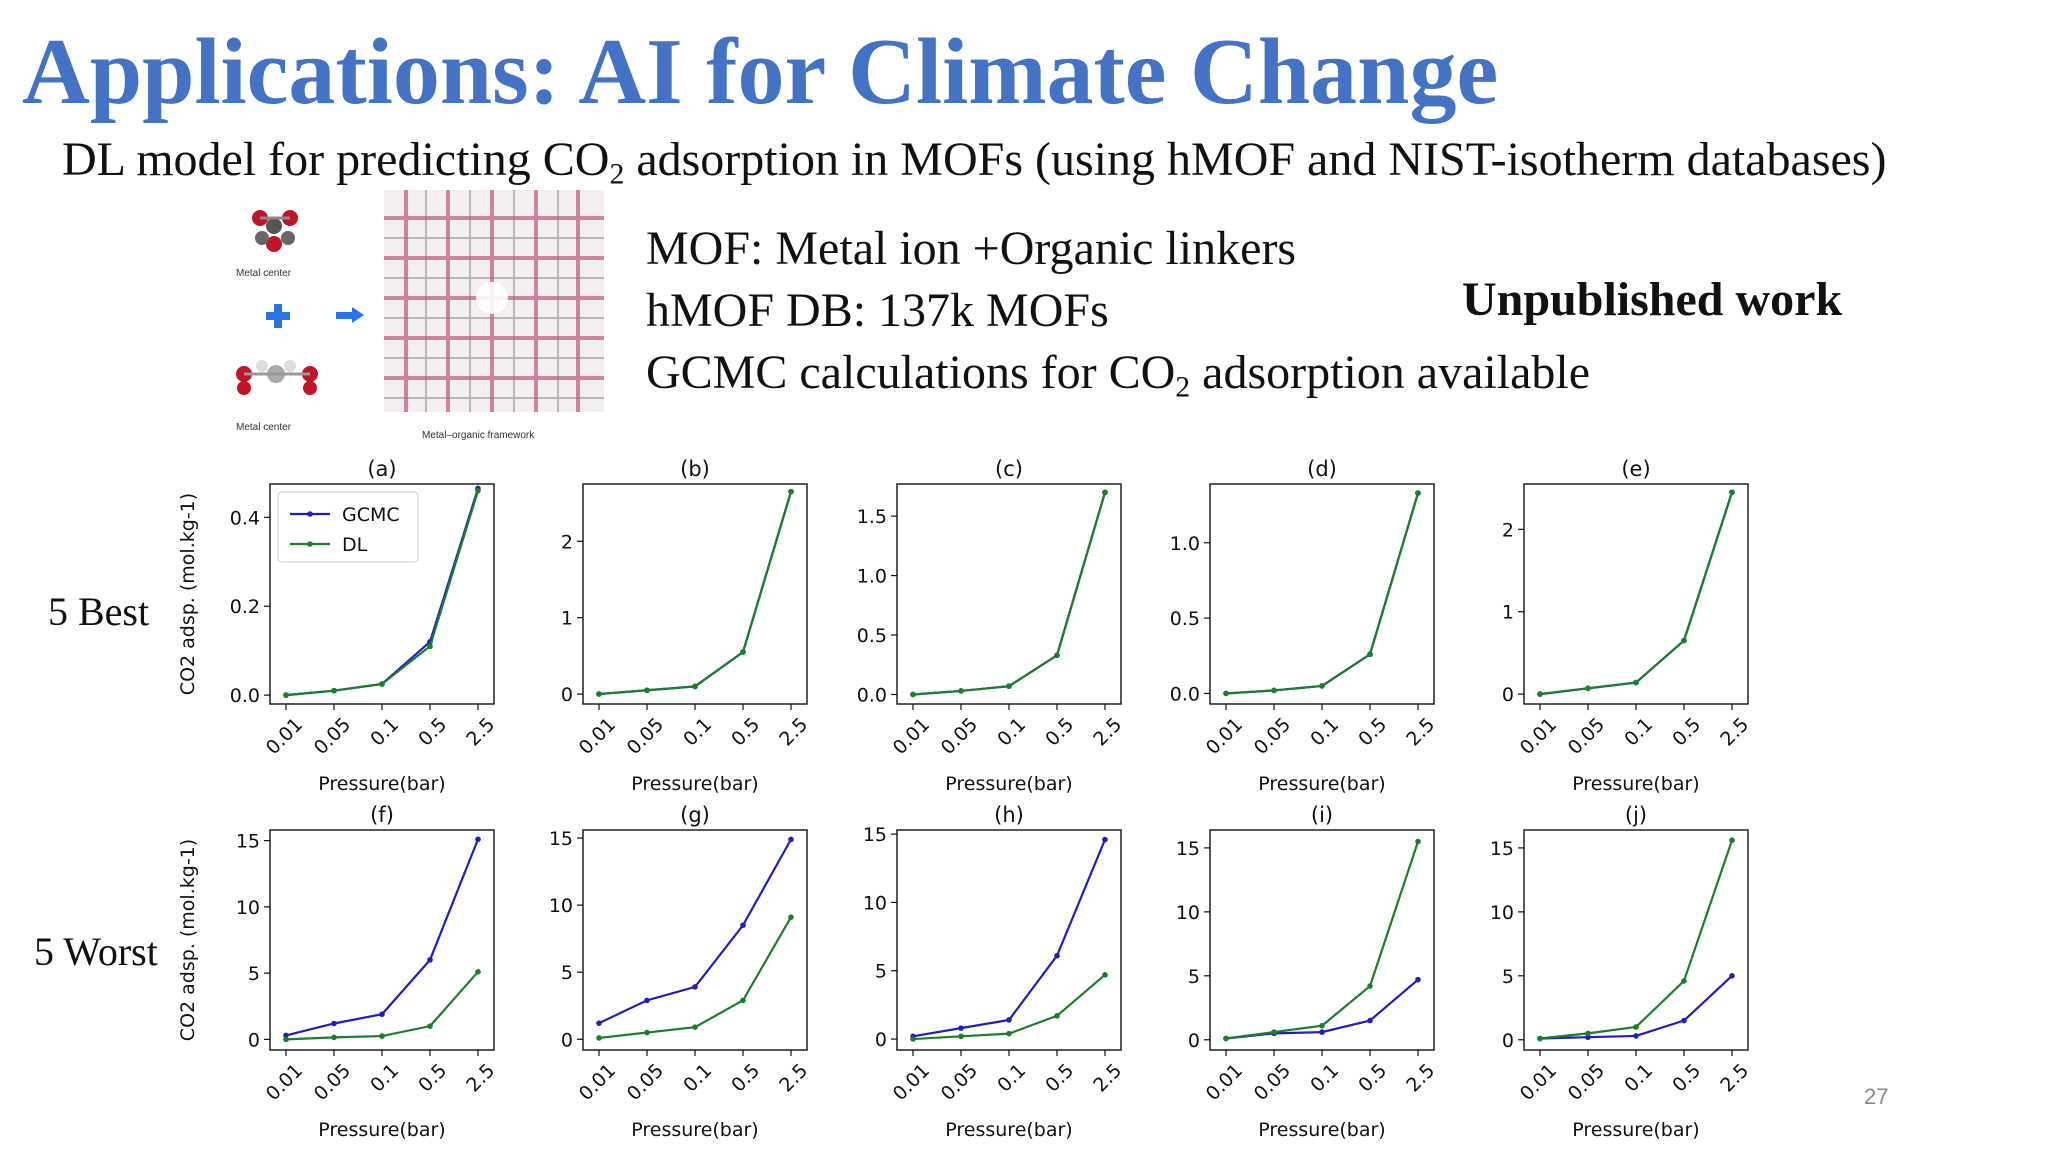 This screenshot has width=2048, height=1152. Describe the element at coordinates (567, 542) in the screenshot. I see `y-tick-label: 2` at that location.